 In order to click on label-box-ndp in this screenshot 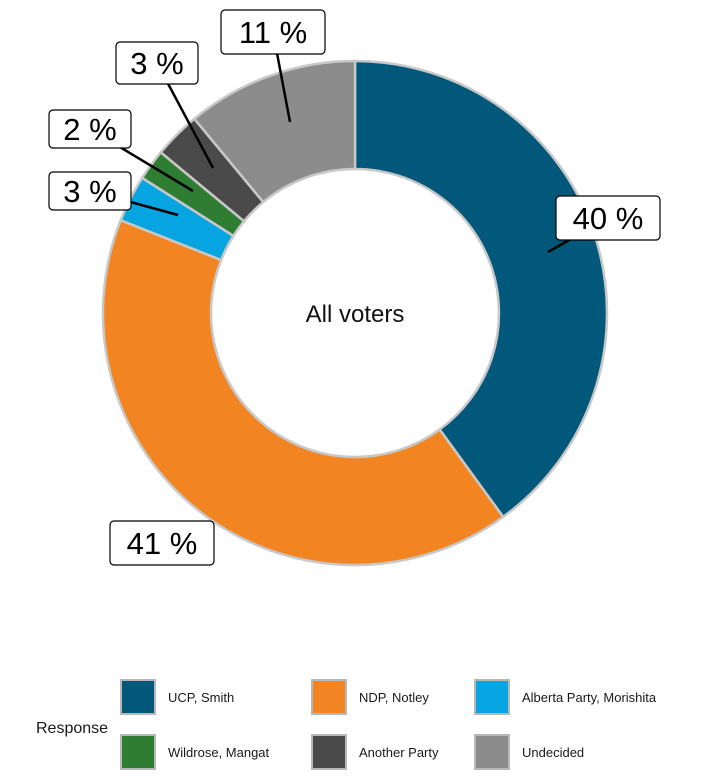, I will do `click(162, 543)`.